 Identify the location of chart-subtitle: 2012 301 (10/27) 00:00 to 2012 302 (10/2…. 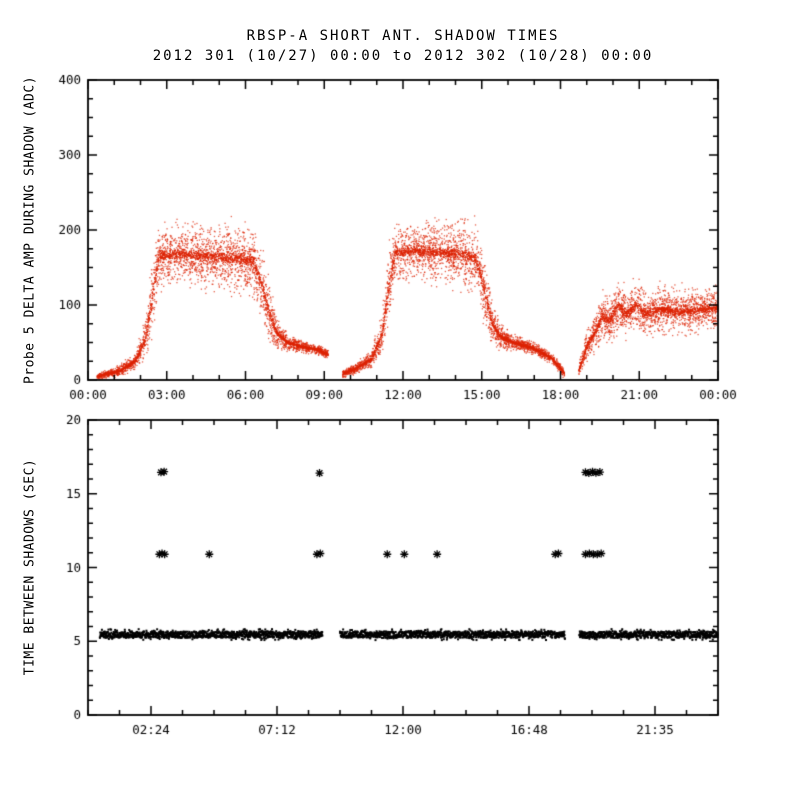
(403, 56).